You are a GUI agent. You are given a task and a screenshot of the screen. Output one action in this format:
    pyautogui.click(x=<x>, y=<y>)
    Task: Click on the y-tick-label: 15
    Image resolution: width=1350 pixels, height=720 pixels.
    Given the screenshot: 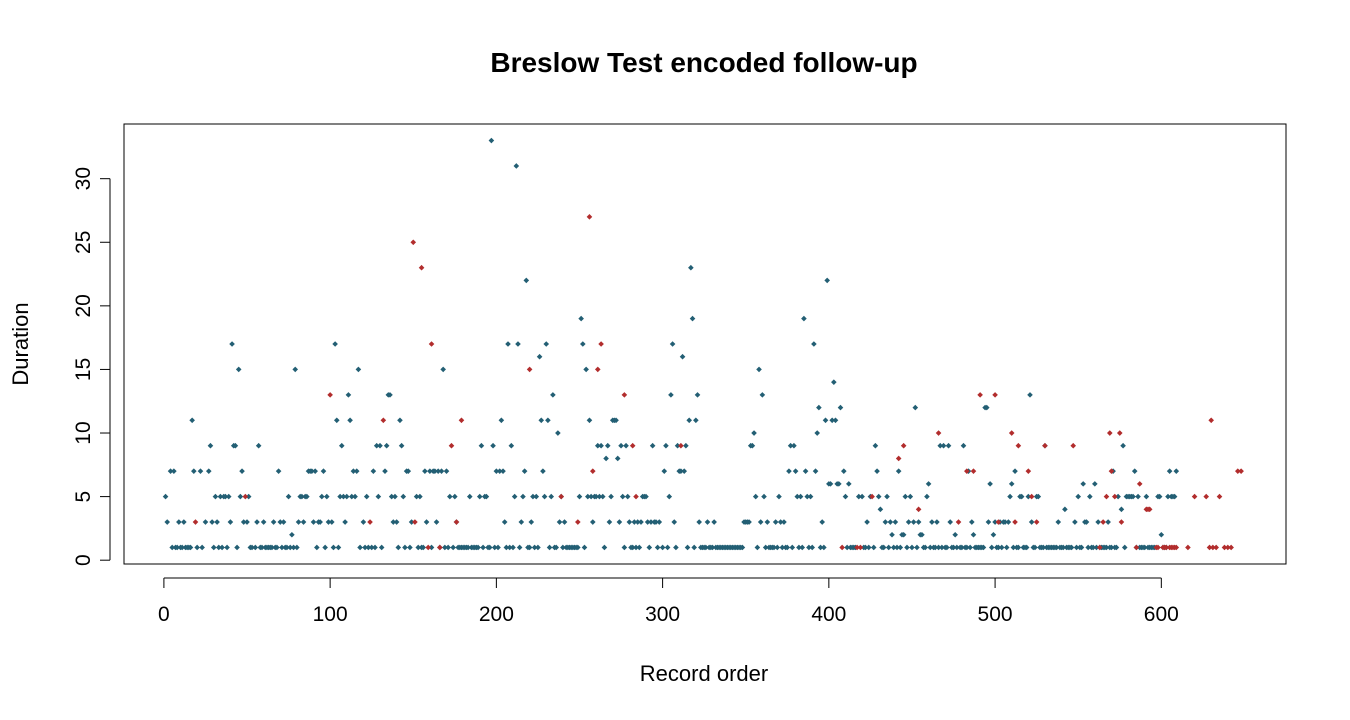 What is the action you would take?
    pyautogui.click(x=83, y=369)
    